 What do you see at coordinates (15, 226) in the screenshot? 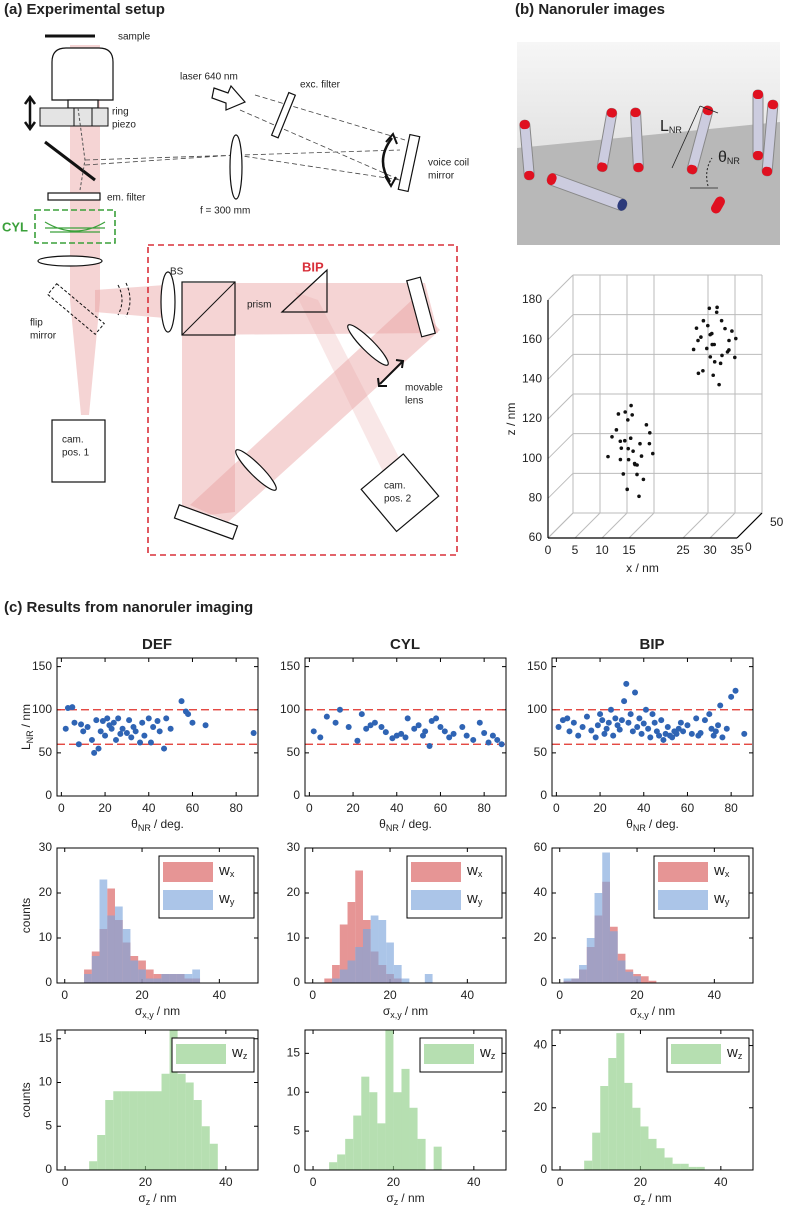
I see `label: CYL` at bounding box center [15, 226].